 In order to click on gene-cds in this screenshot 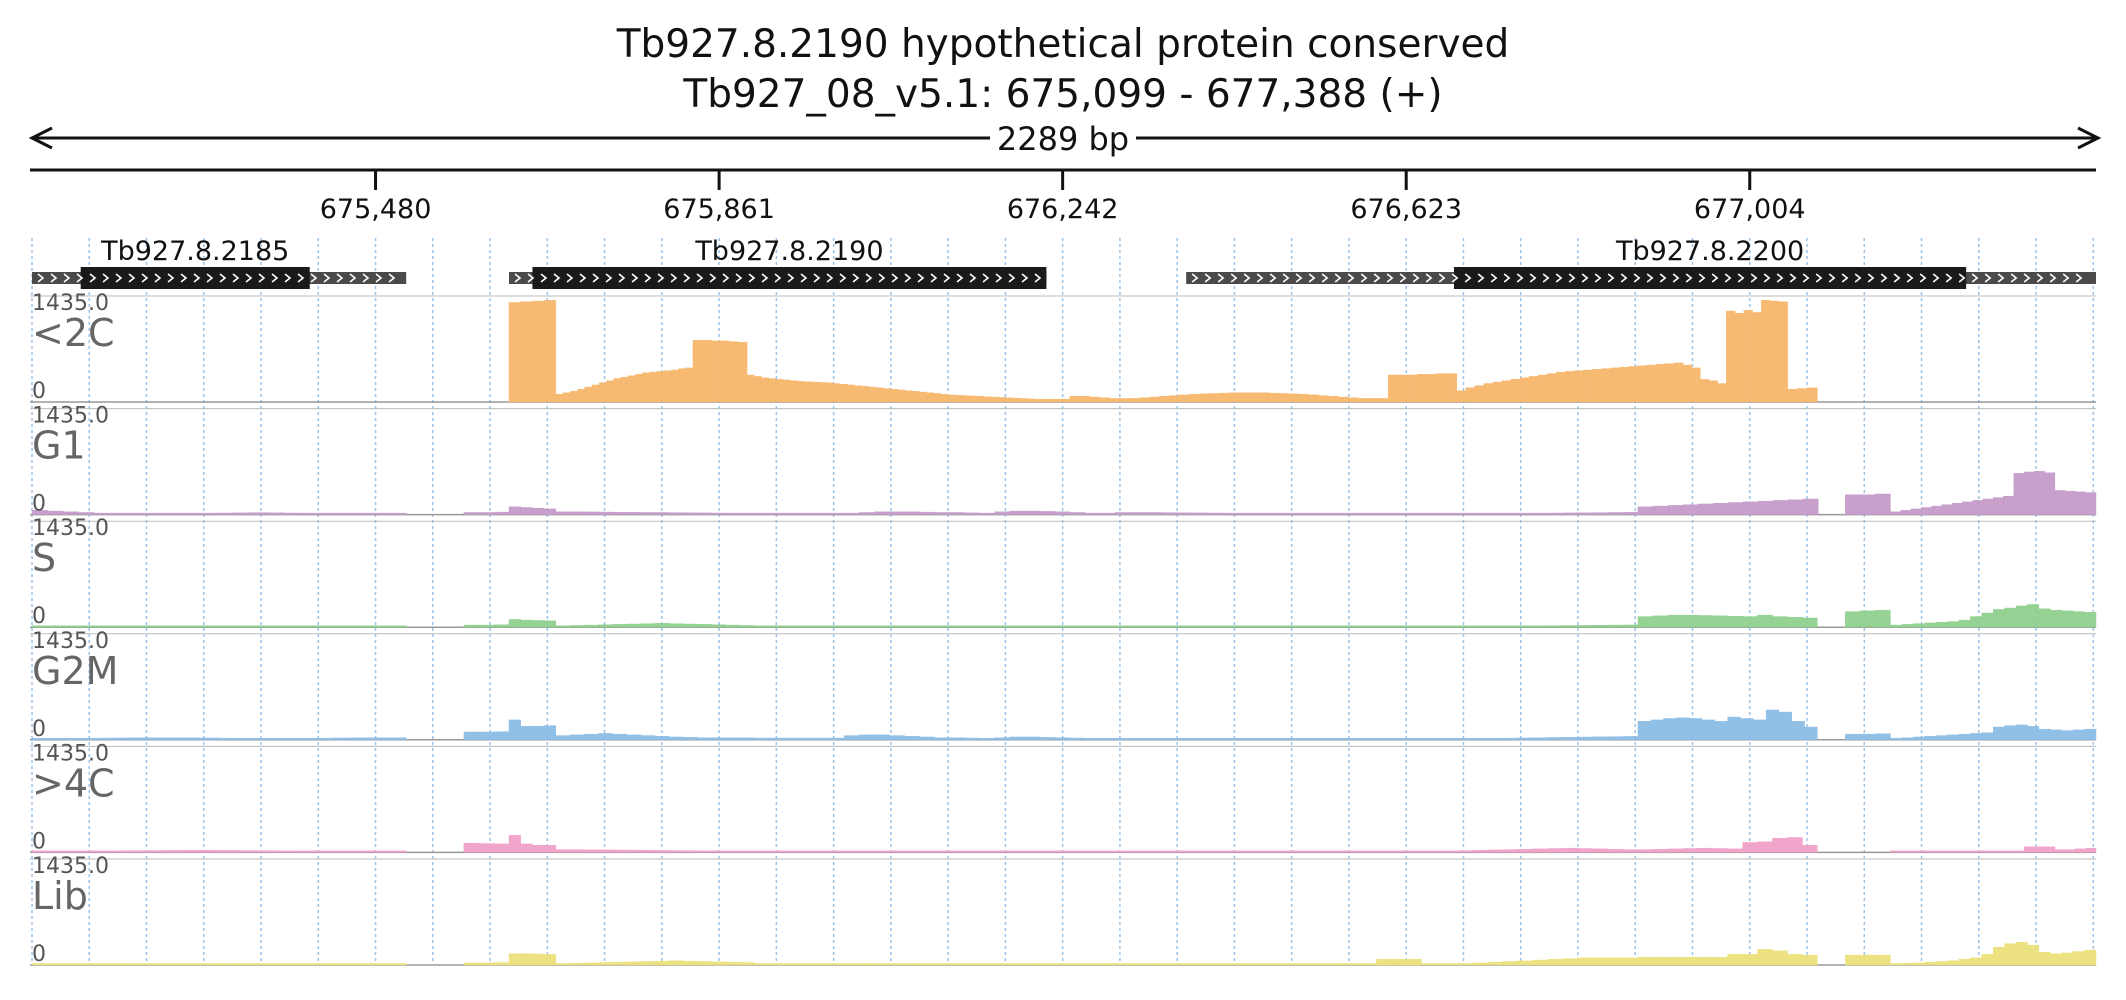, I will do `click(1710, 278)`.